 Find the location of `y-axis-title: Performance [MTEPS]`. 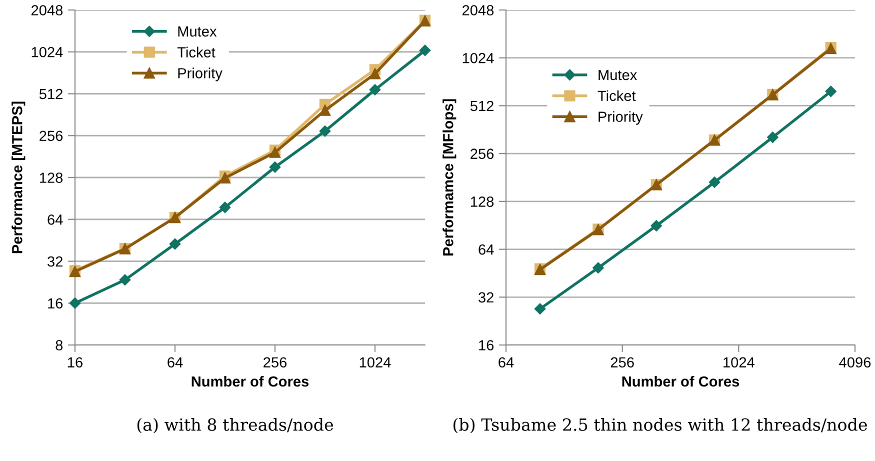

y-axis-title: Performance [MTEPS] is located at coordinates (19, 178).